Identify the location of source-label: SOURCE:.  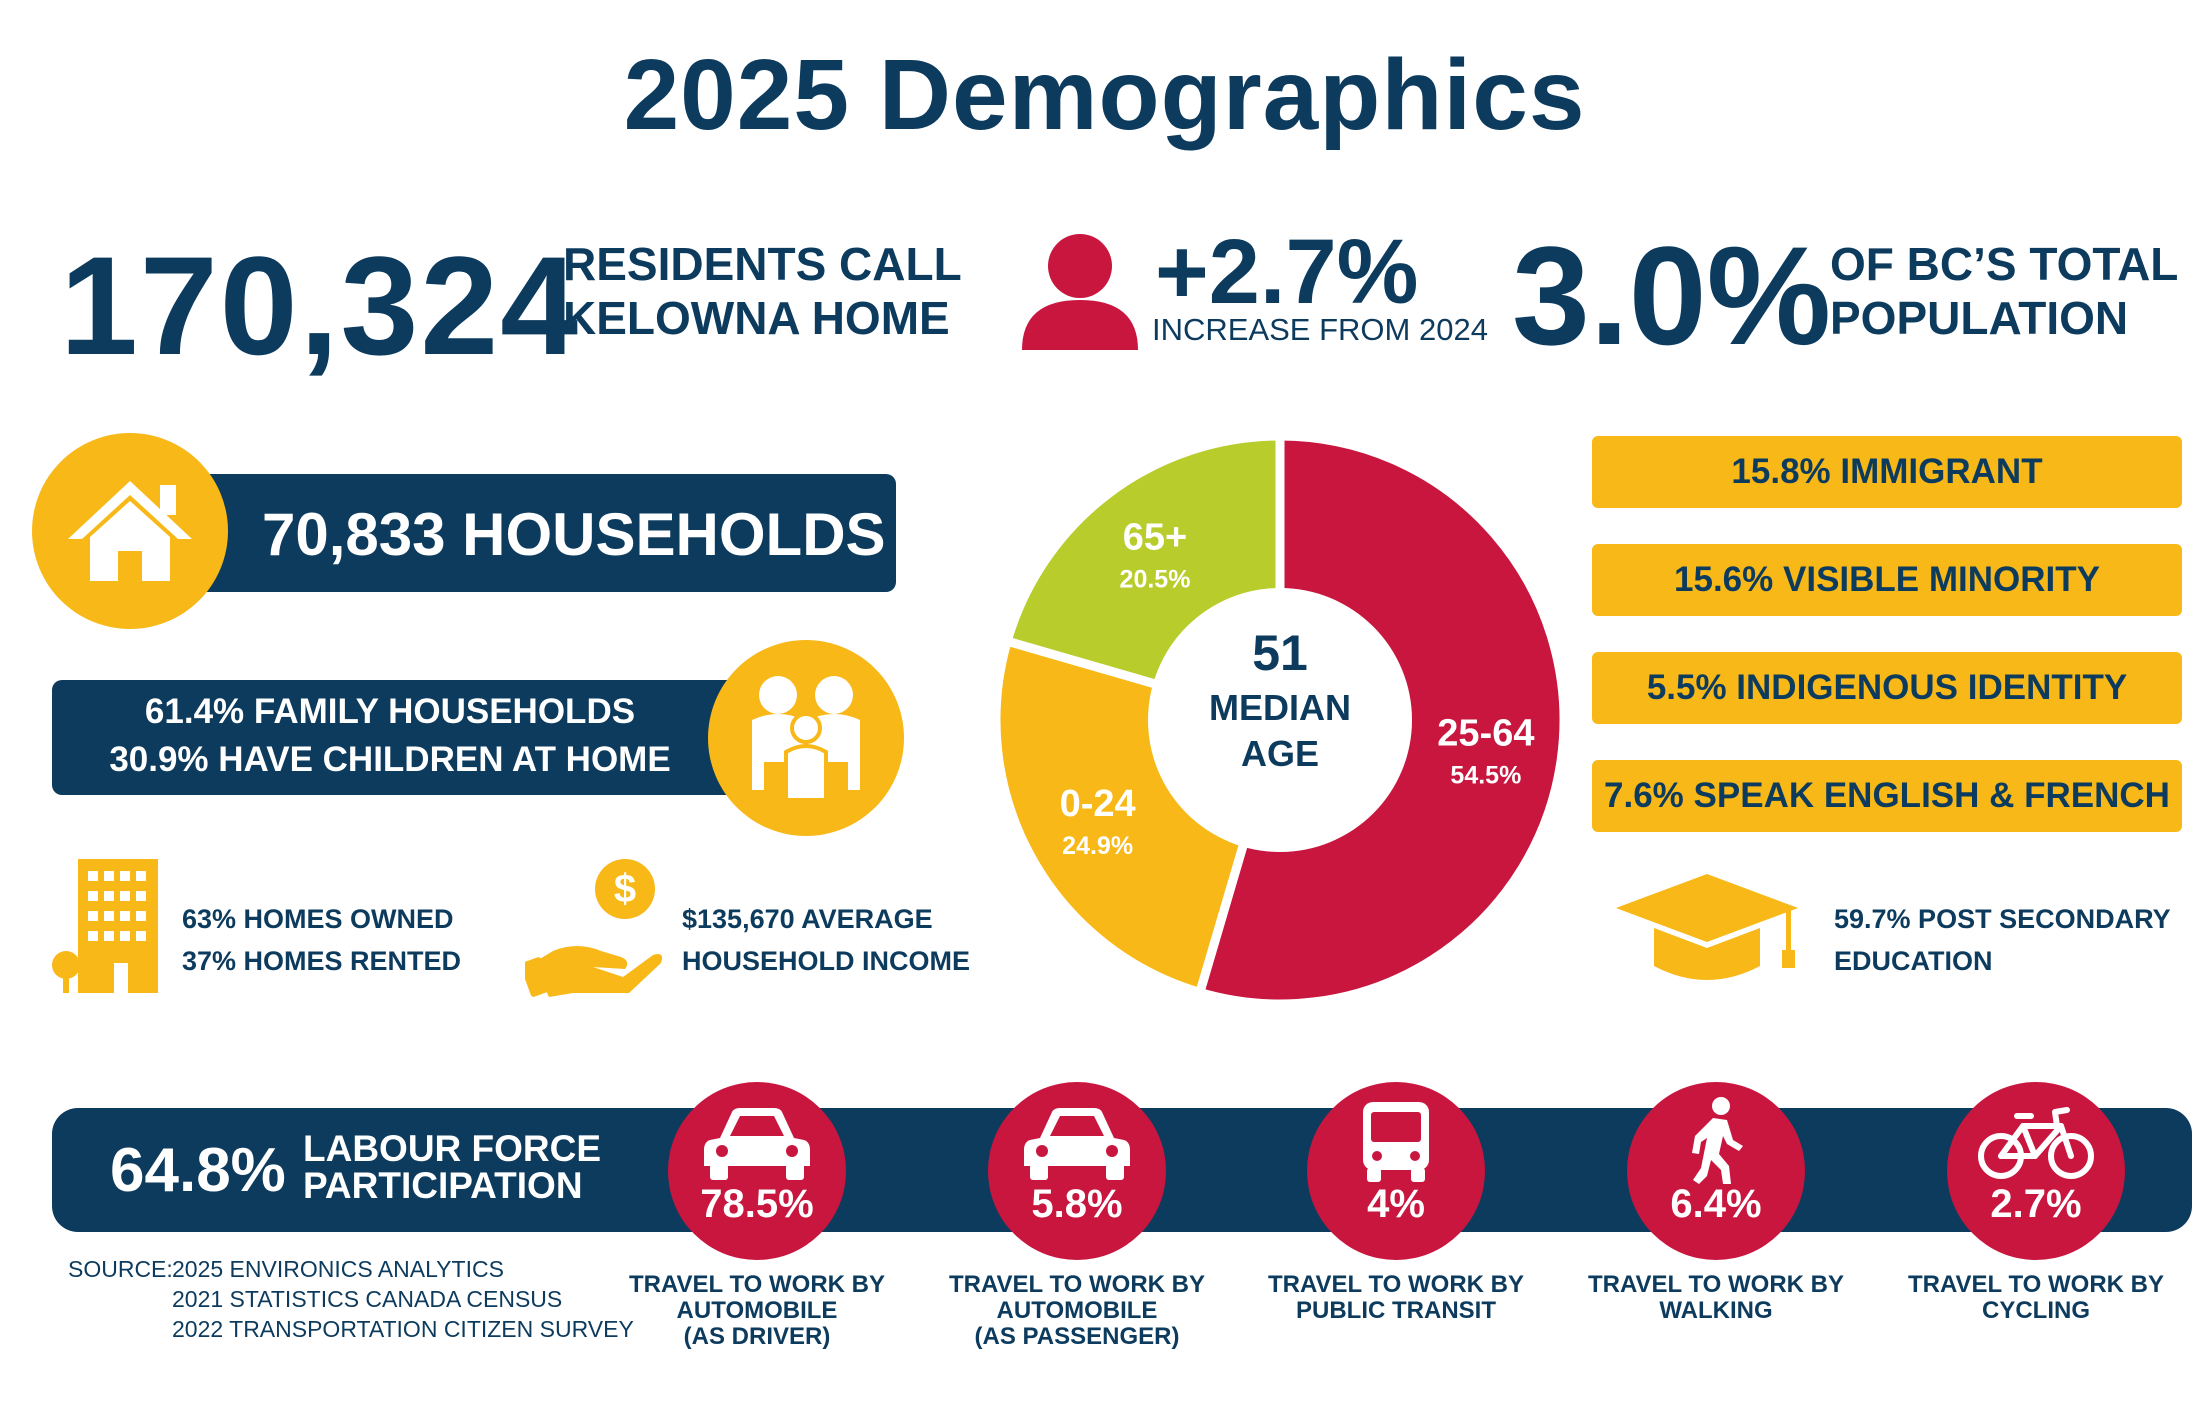
(120, 1269).